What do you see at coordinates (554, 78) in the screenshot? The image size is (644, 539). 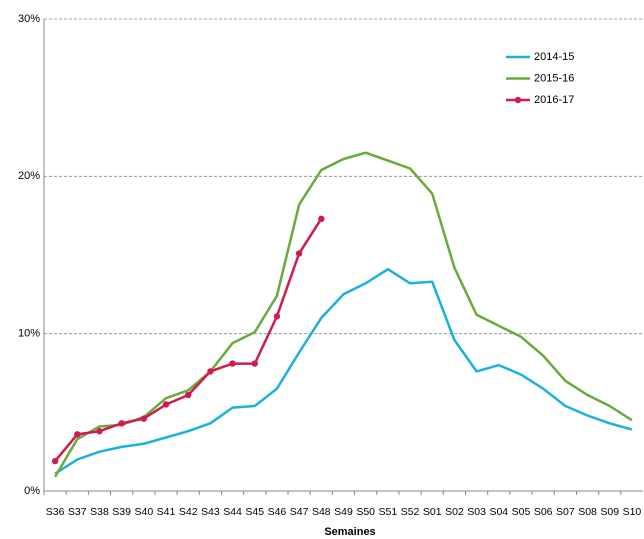 I see `legend-label: 2015-16` at bounding box center [554, 78].